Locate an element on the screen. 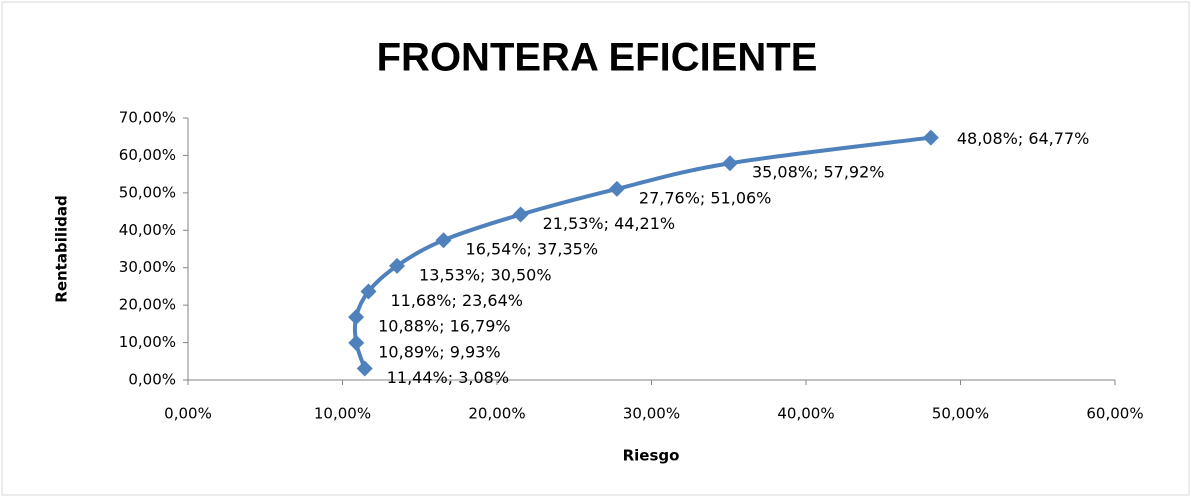 This screenshot has height=497, width=1191. data-label: 35,08%; 57,92% is located at coordinates (818, 172).